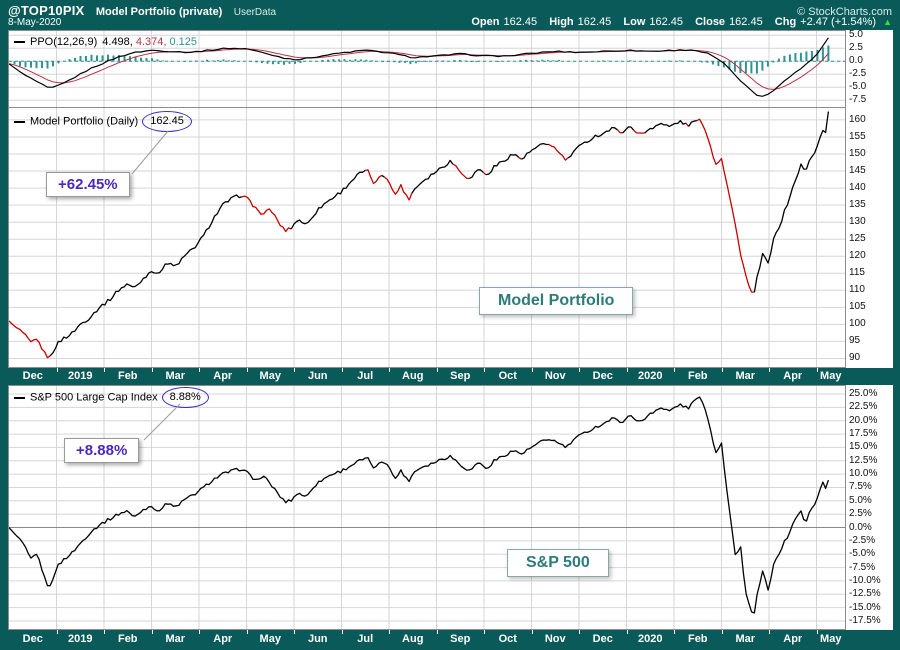 Image resolution: width=900 pixels, height=650 pixels. Describe the element at coordinates (746, 22) in the screenshot. I see `close-value: 162.45` at that location.